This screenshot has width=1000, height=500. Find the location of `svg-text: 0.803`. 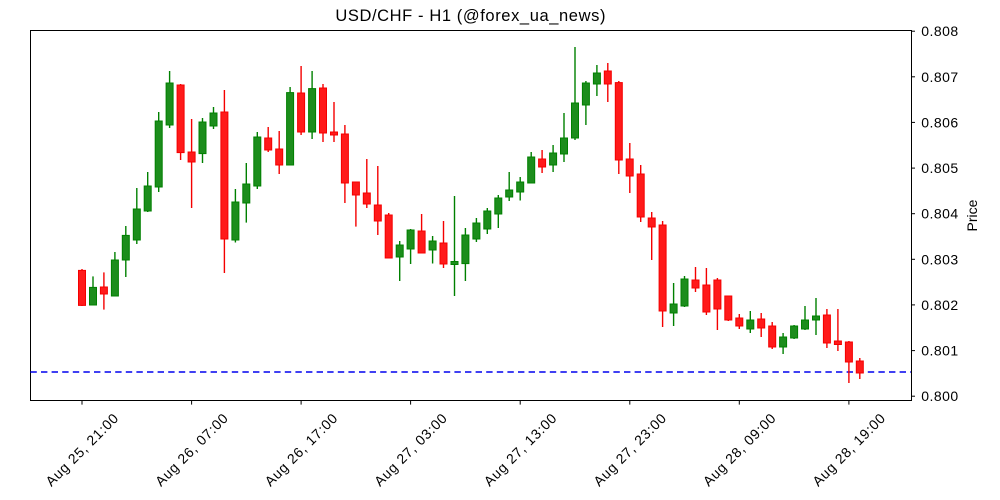

svg-text: 0.803 is located at coordinates (939, 259).